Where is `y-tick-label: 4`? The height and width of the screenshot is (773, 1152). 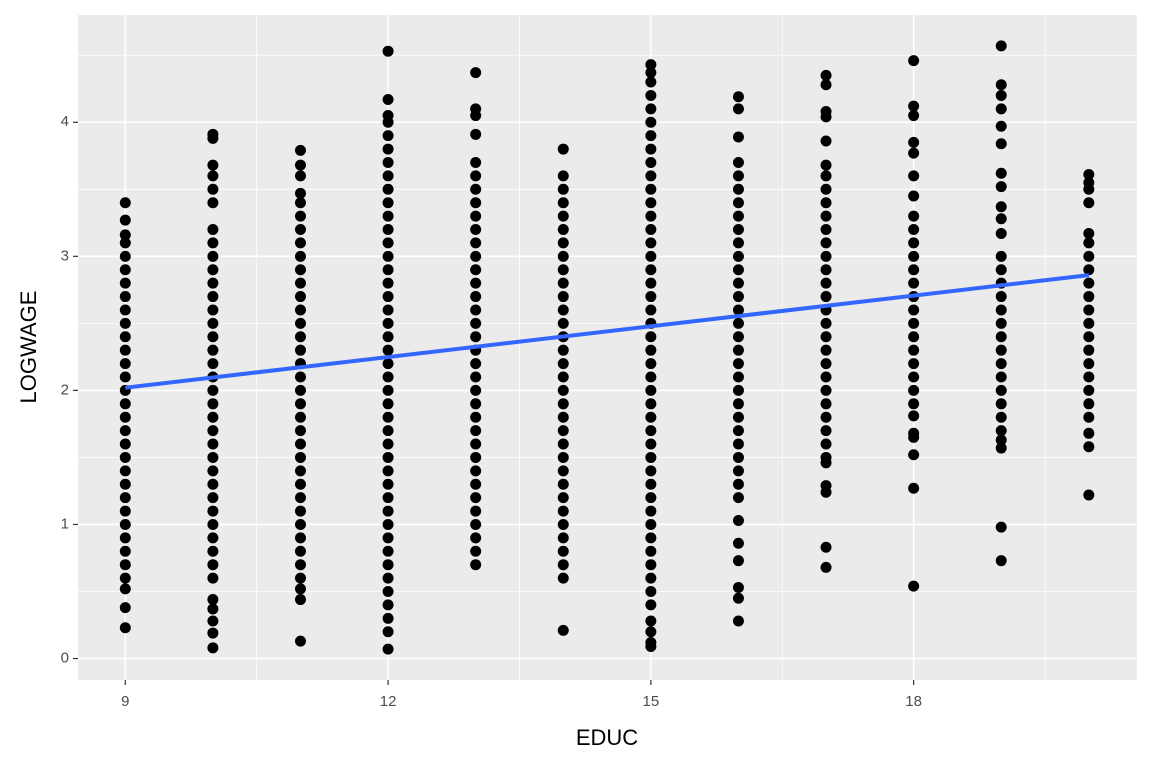 y-tick-label: 4 is located at coordinates (65, 121).